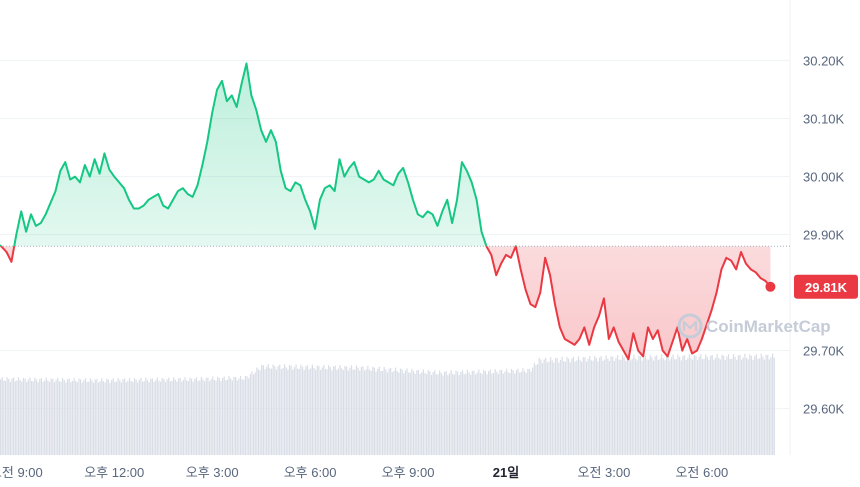  I want to click on current-price-dot, so click(770, 286).